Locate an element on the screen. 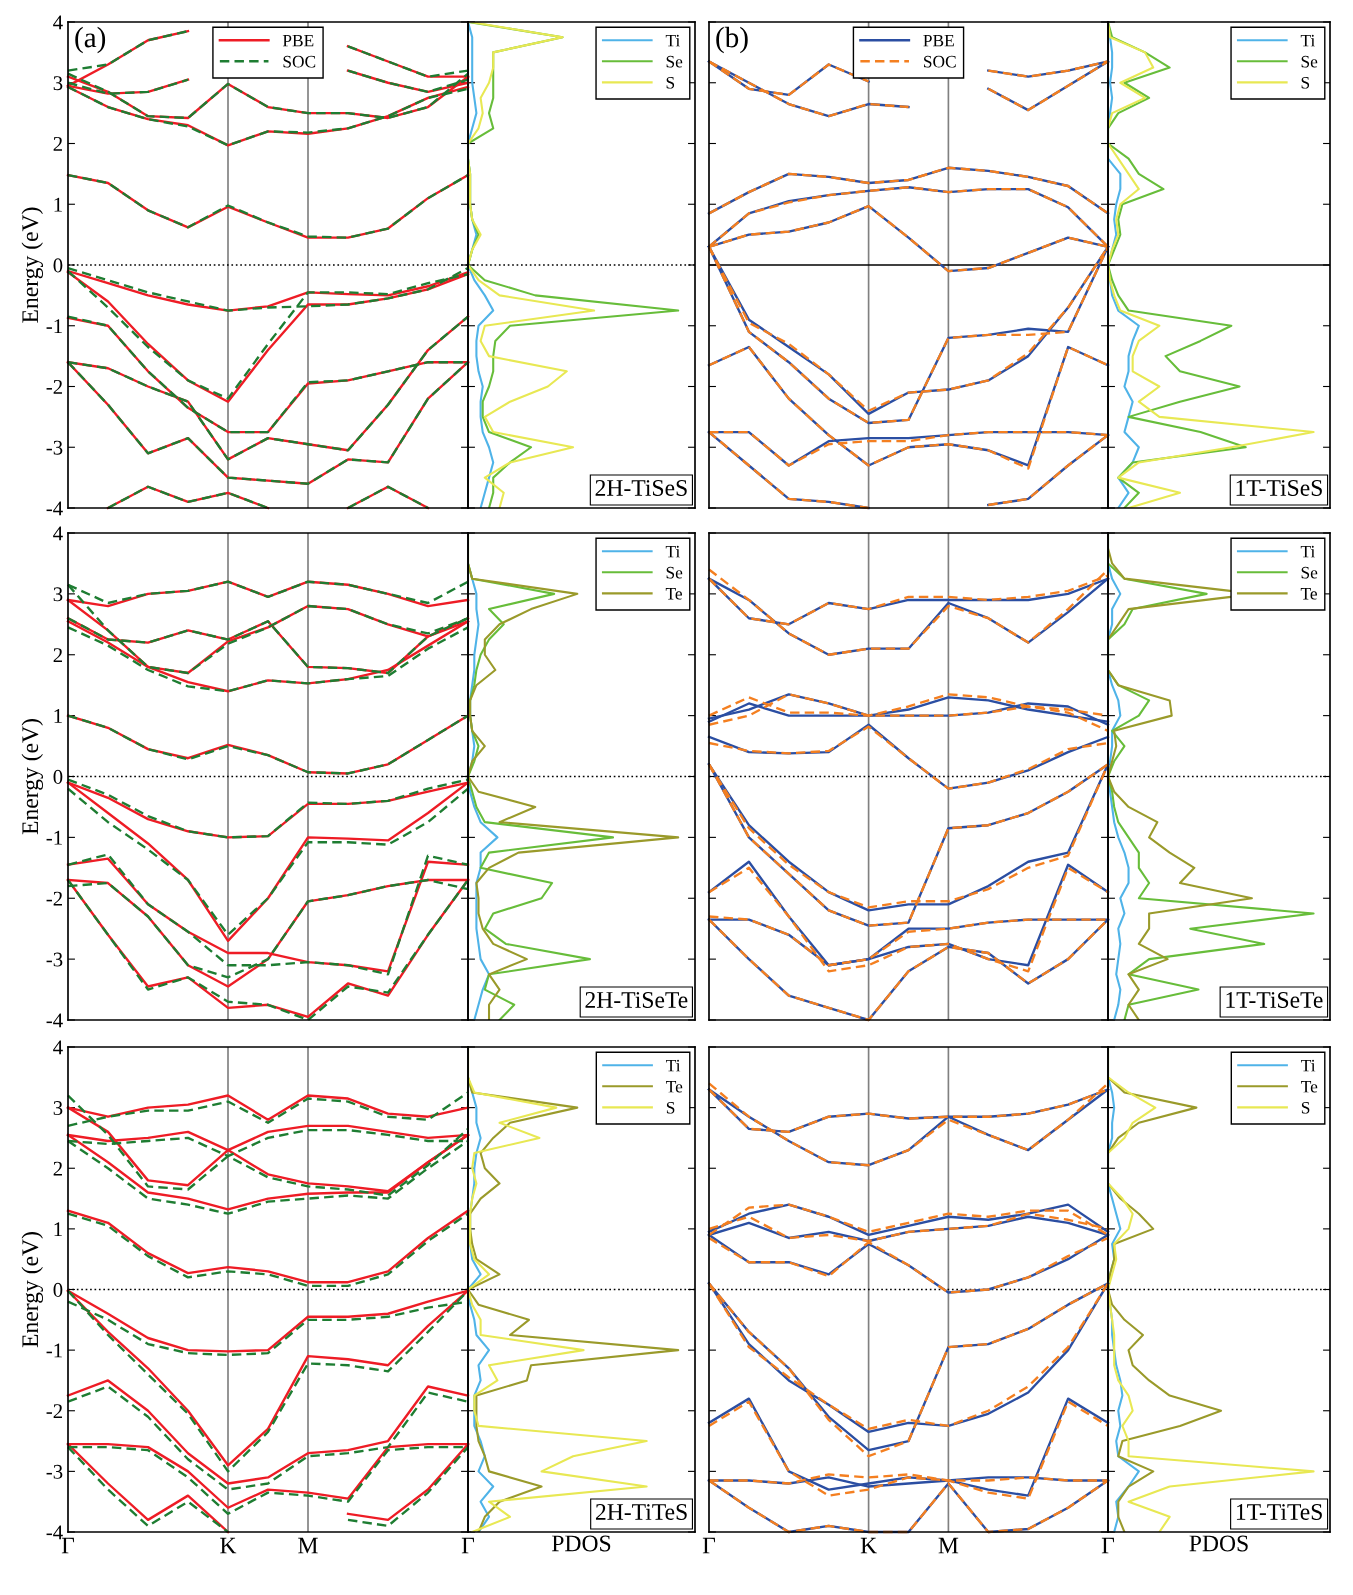  annotation: (a) is located at coordinates (90, 40).